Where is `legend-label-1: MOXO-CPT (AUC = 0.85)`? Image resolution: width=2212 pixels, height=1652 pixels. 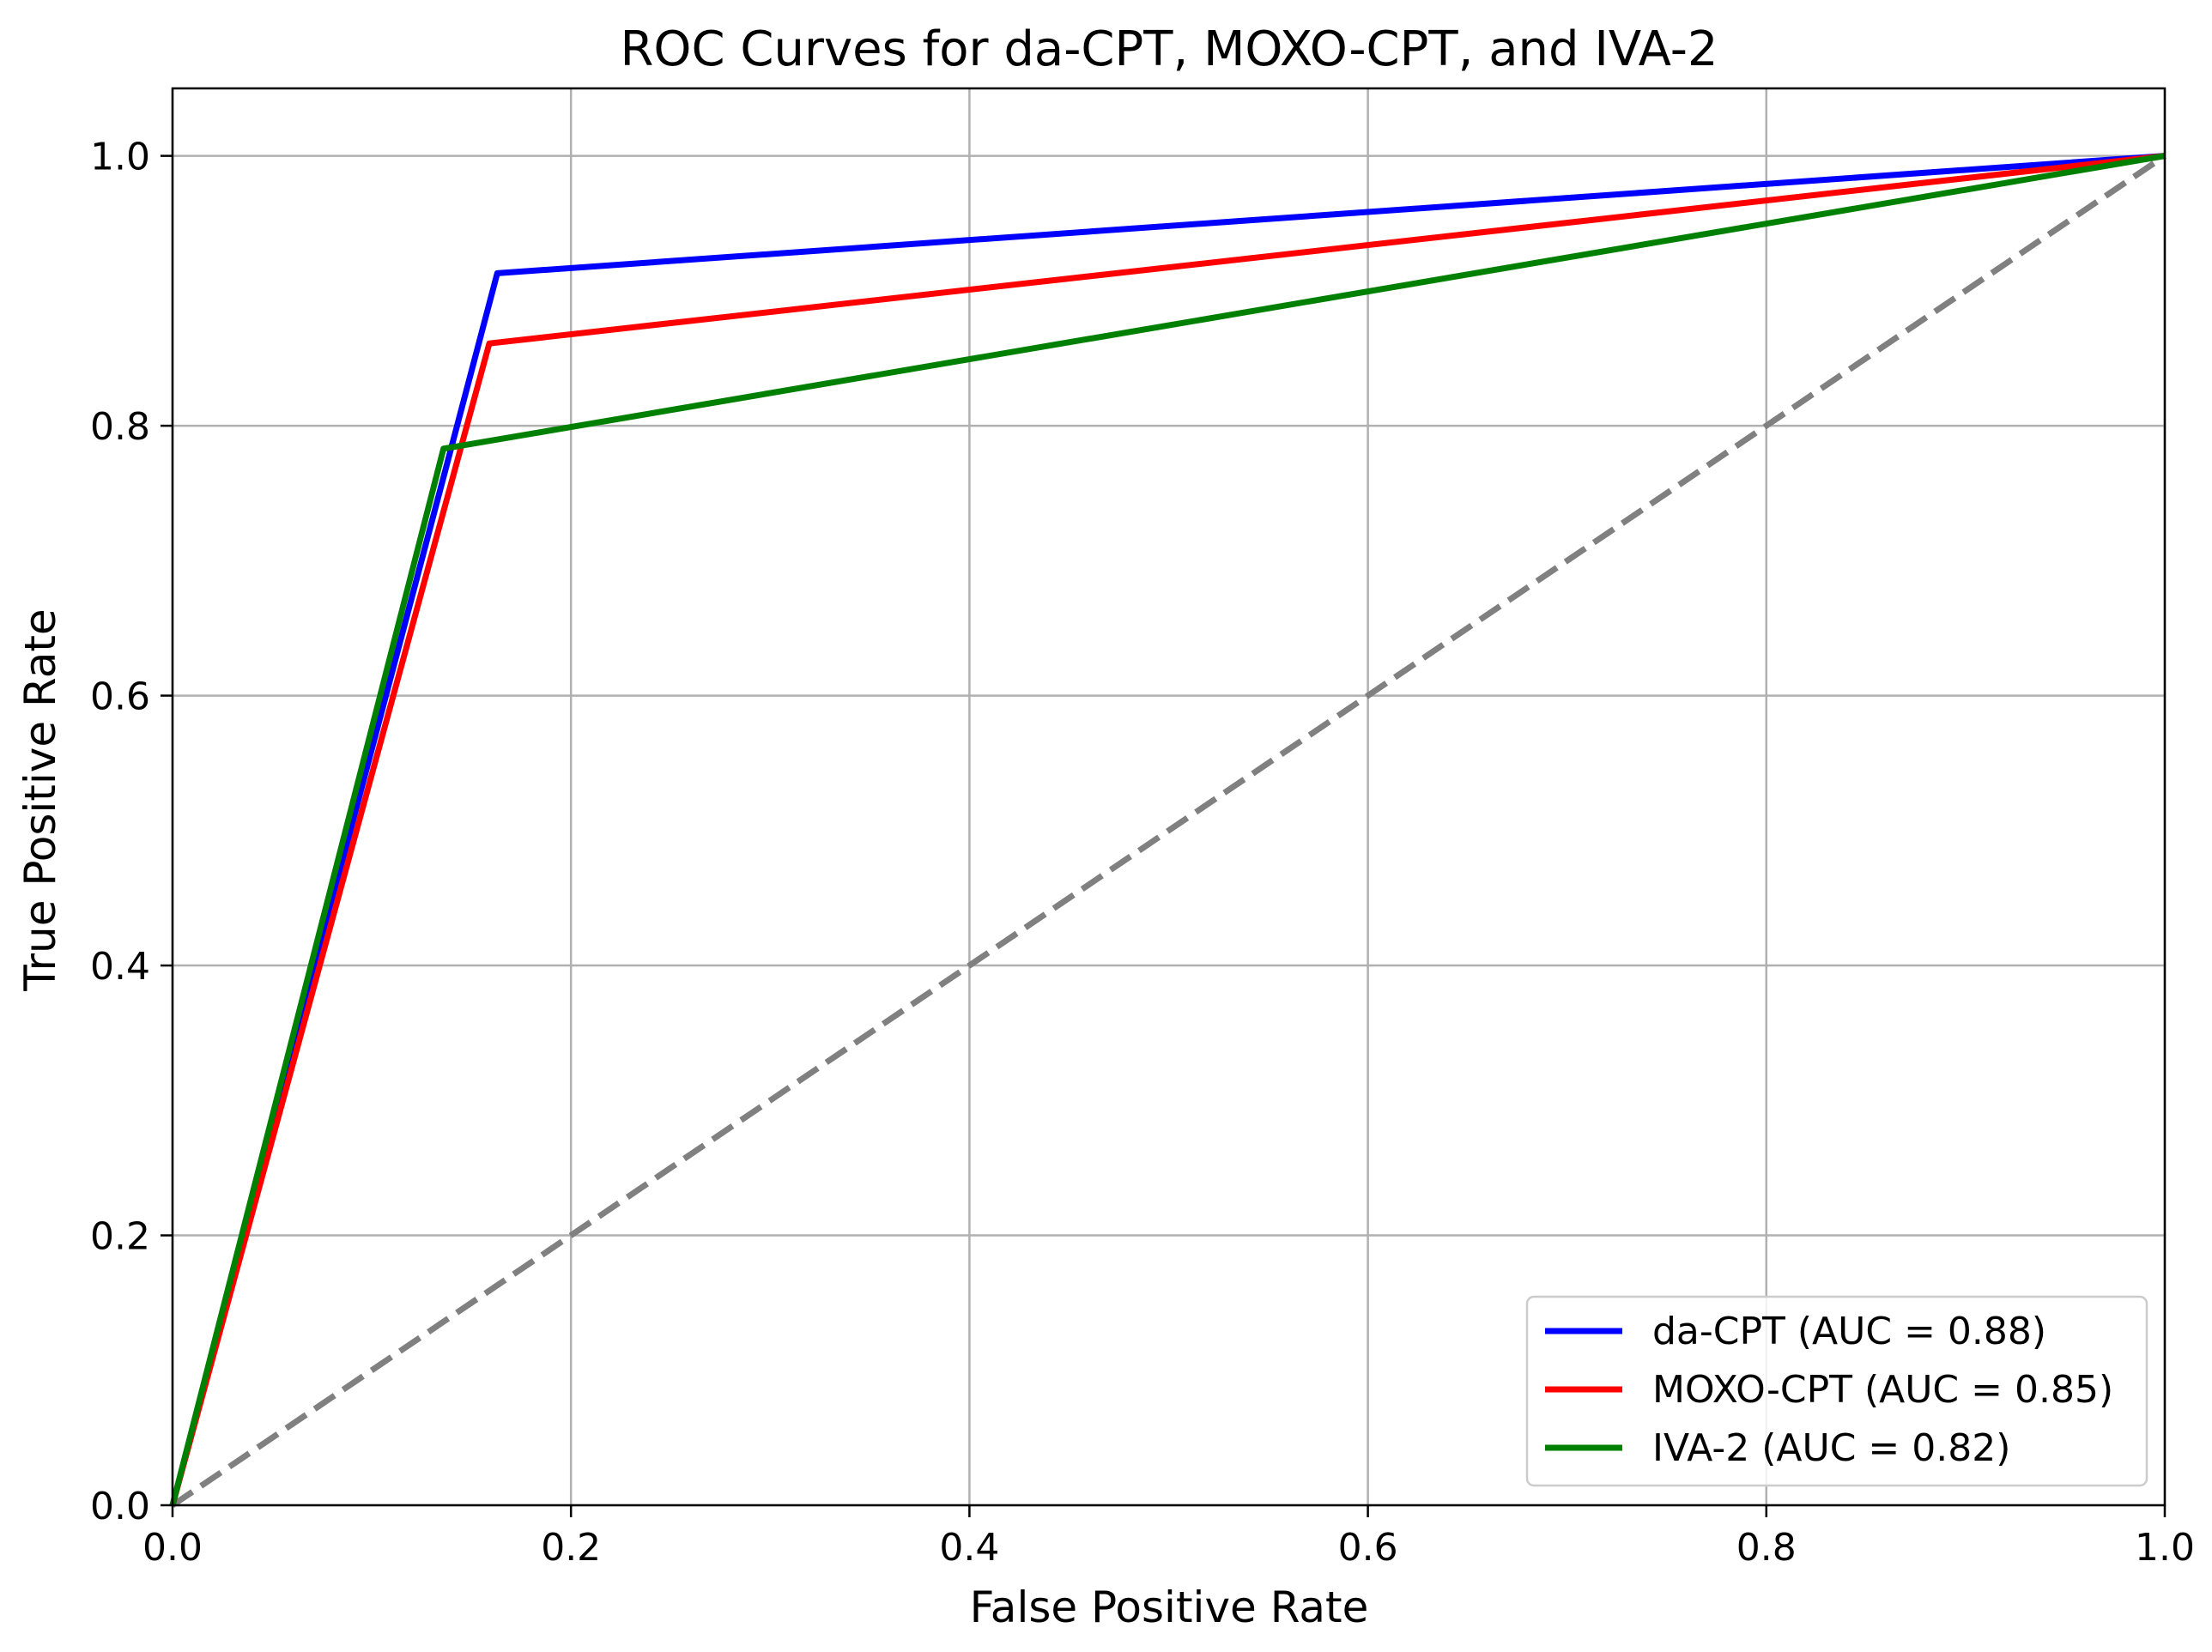 legend-label-1: MOXO-CPT (AUC = 0.85) is located at coordinates (1882, 1390).